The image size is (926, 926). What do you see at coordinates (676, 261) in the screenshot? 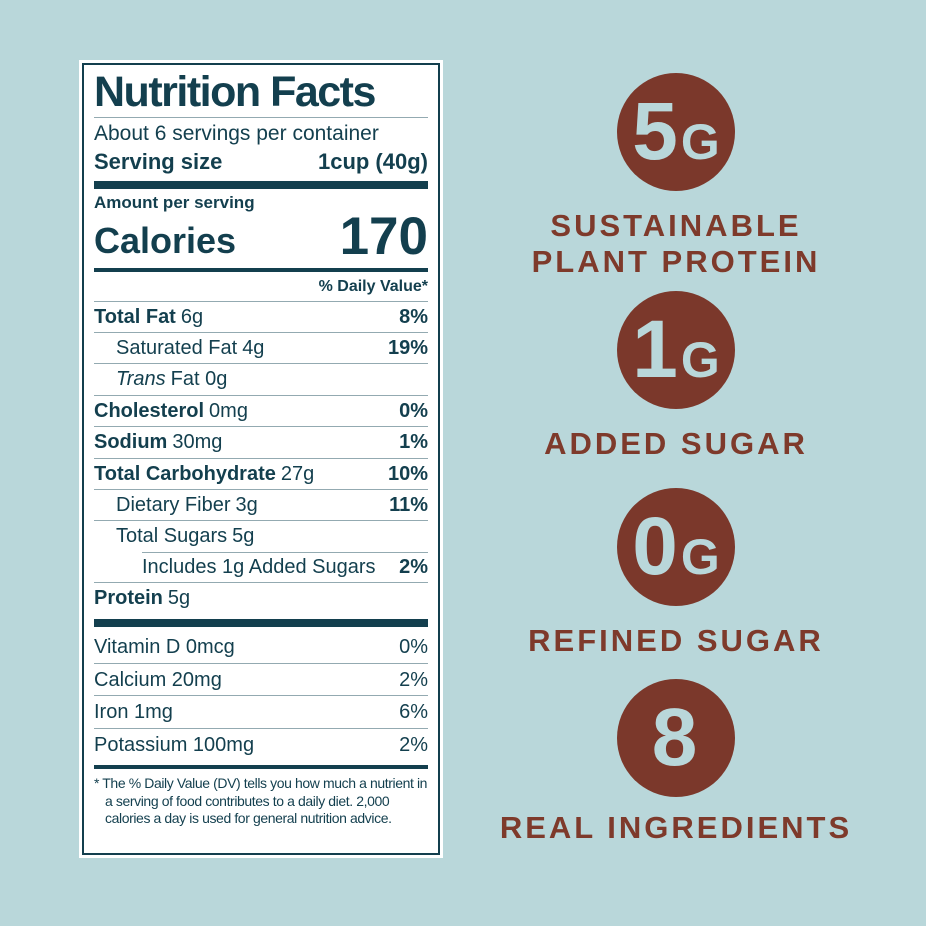
I see `badge-label-line: PLANT PROTEIN` at bounding box center [676, 261].